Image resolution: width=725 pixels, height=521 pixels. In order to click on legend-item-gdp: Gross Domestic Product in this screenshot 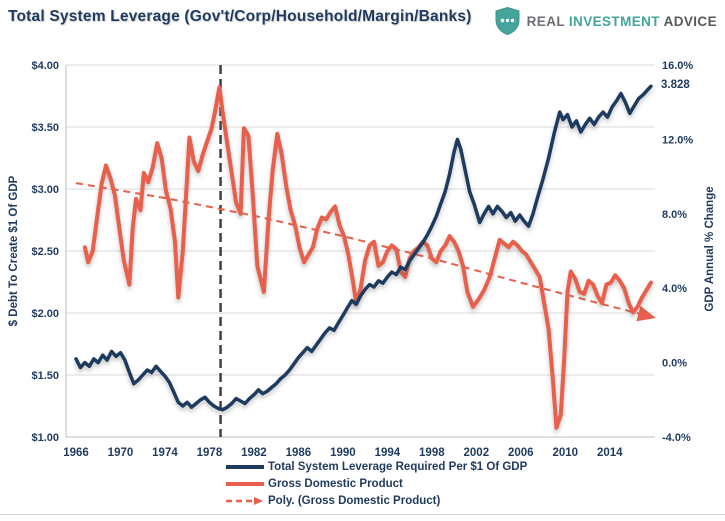, I will do `click(376, 484)`.